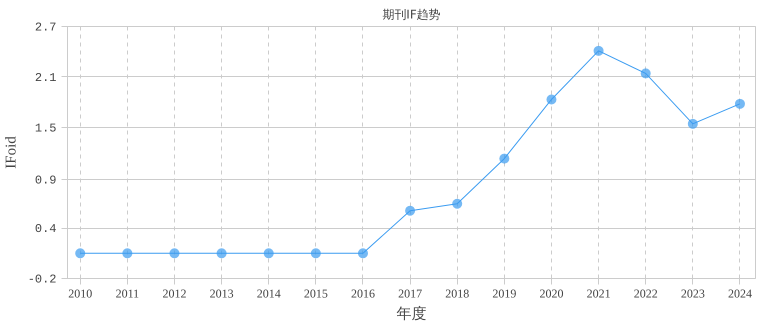  I want to click on y-axis-title: IFoid, so click(12, 152).